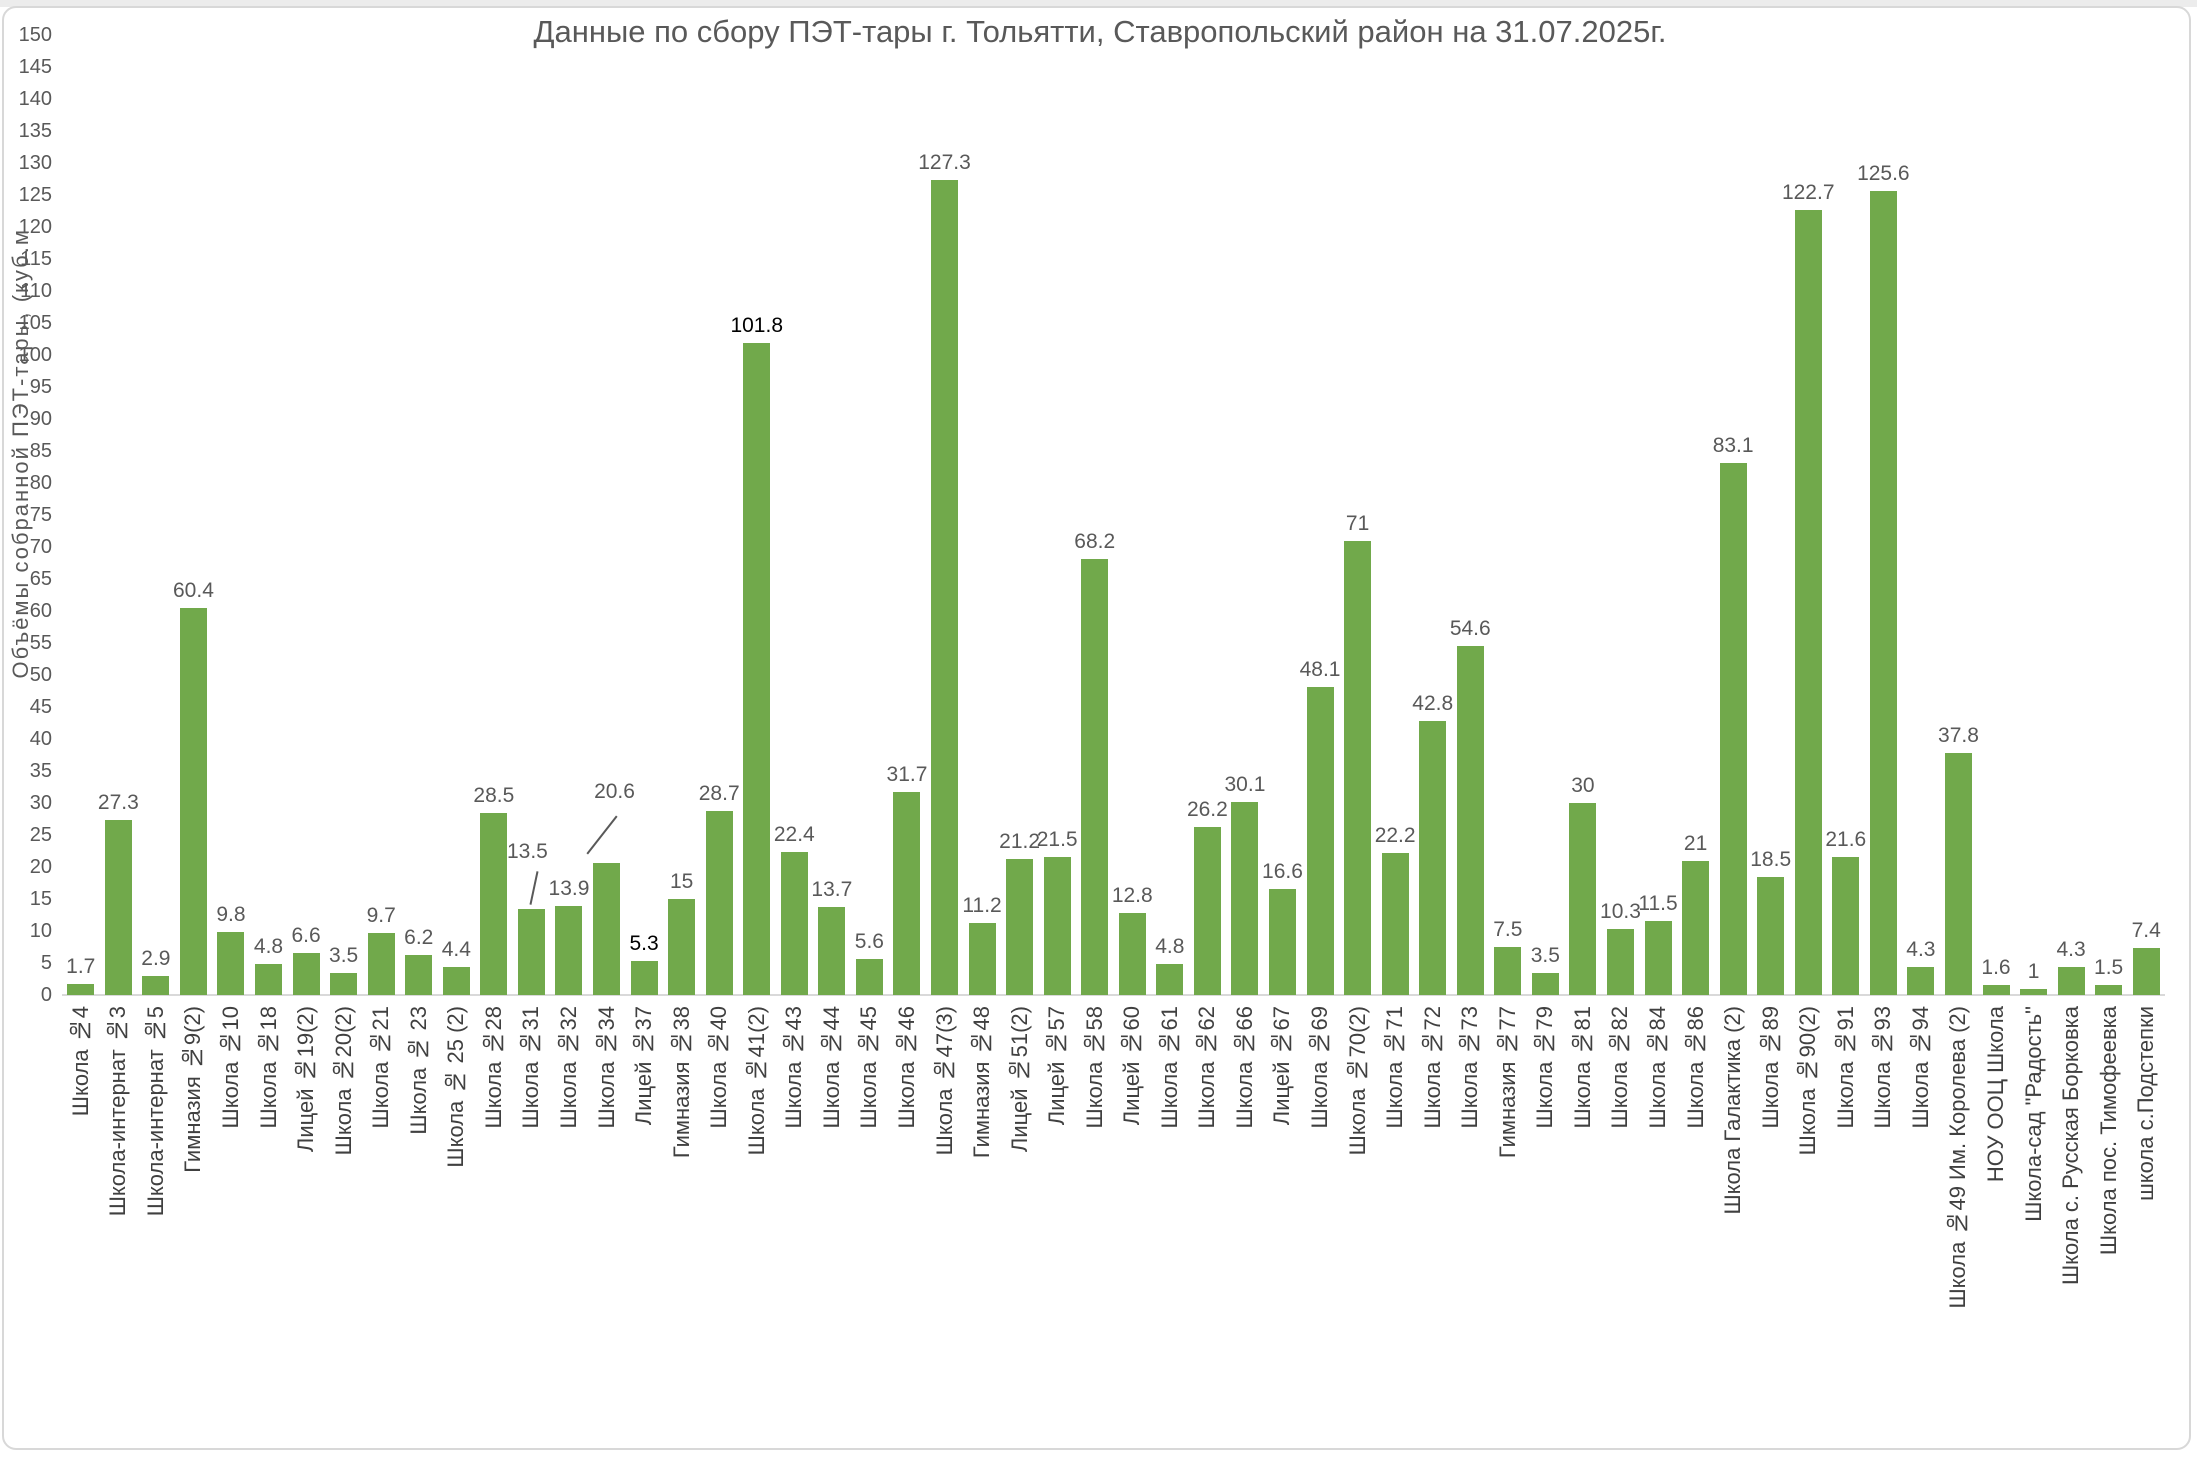 This screenshot has height=1457, width=2197. Describe the element at coordinates (118, 803) in the screenshot. I see `bar-value-label: 27.3` at that location.